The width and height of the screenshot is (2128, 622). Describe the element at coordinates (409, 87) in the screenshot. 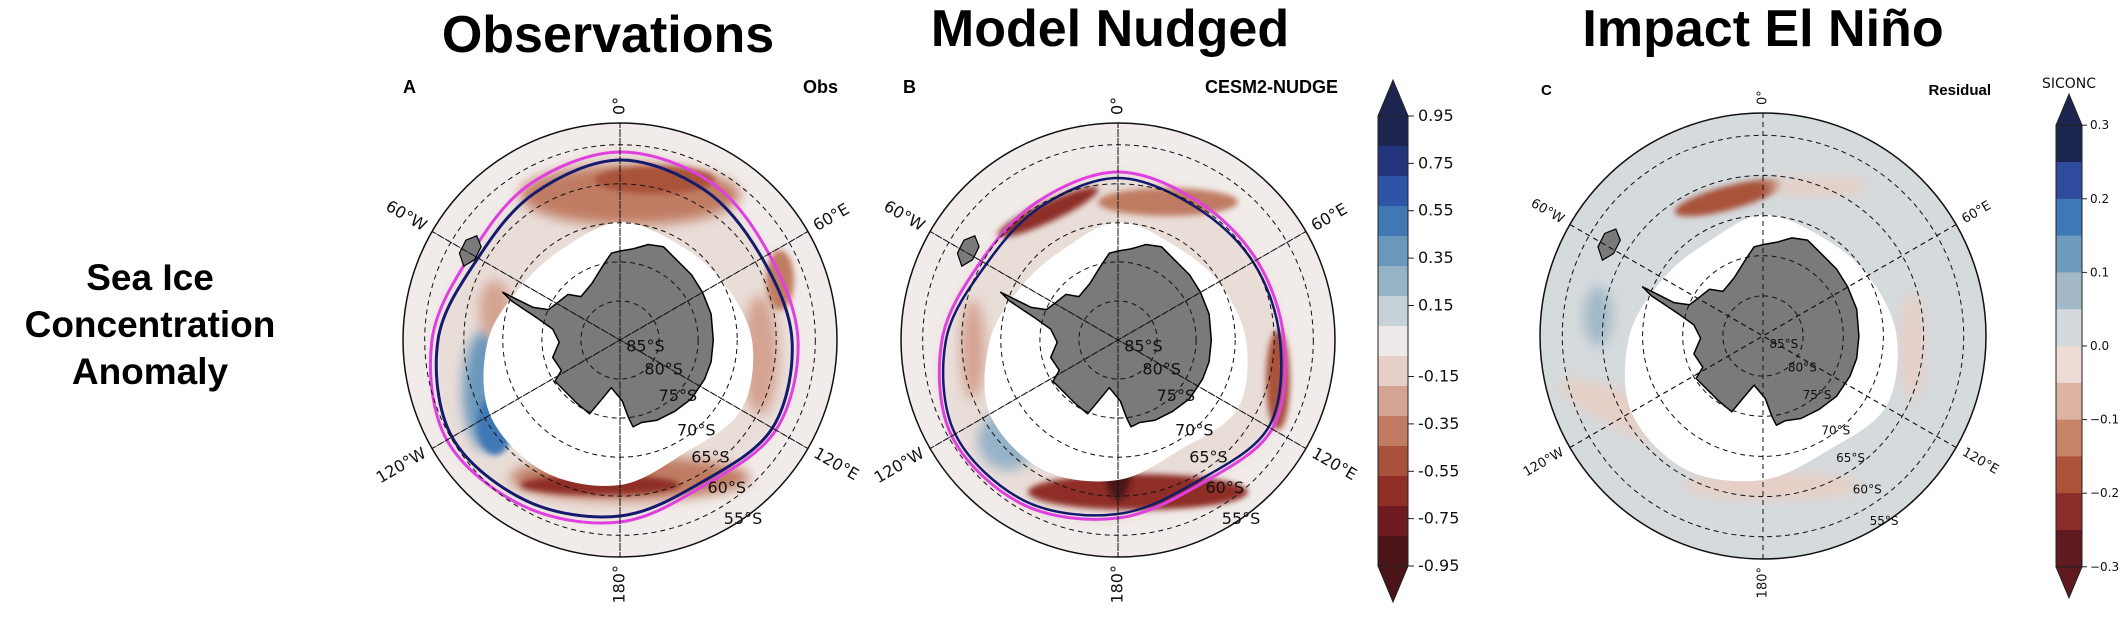

I see `panel-letter-a: A` at that location.